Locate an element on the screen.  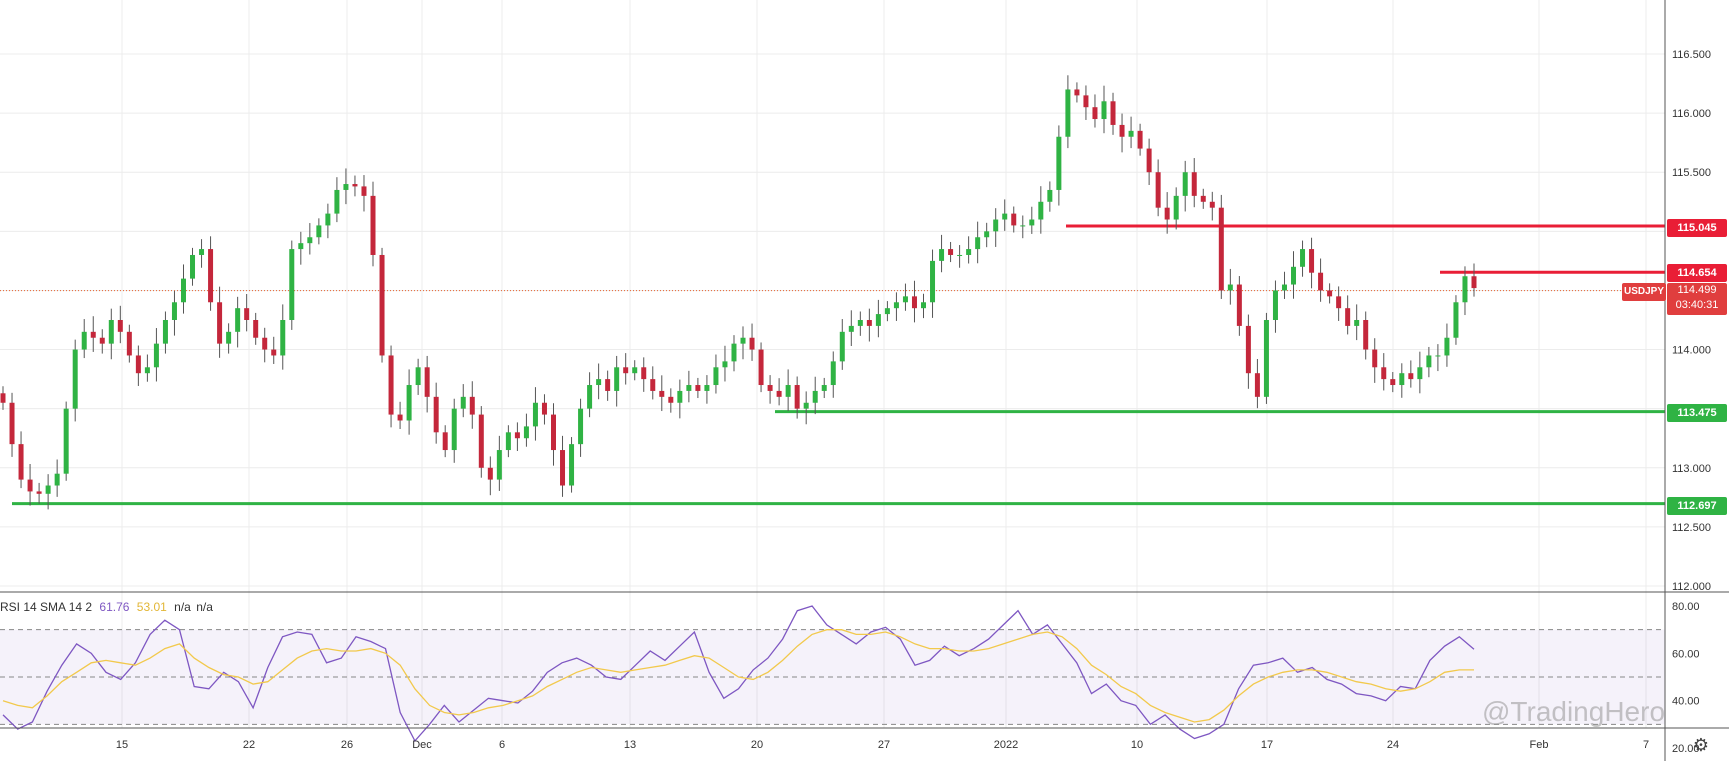
rsi-value: 61.76 is located at coordinates (114, 607).